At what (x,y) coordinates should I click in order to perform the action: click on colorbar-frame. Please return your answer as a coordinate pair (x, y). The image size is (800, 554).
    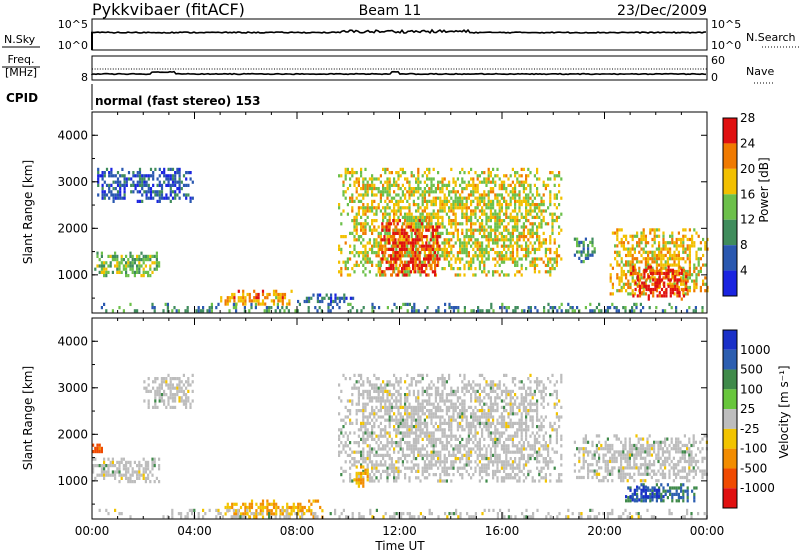
    Looking at the image, I should click on (730, 207).